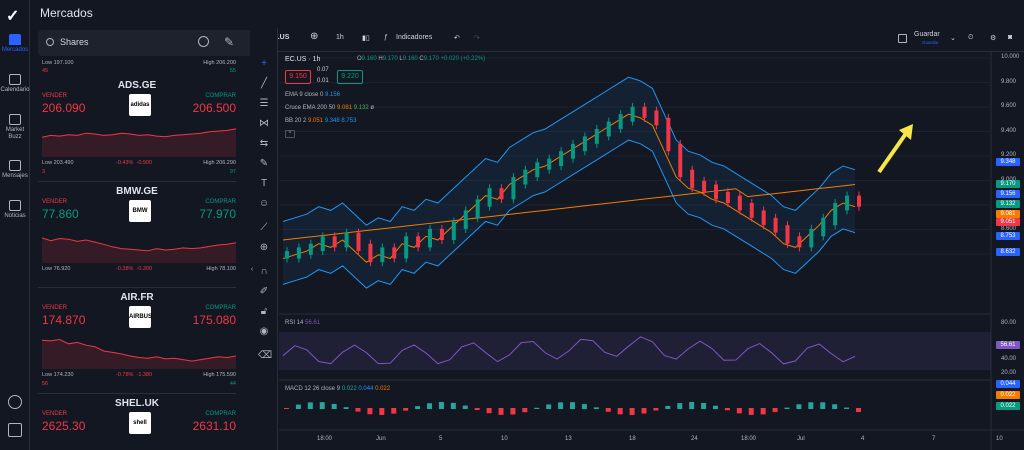  I want to click on sell-button: 2625.30, so click(64, 426).